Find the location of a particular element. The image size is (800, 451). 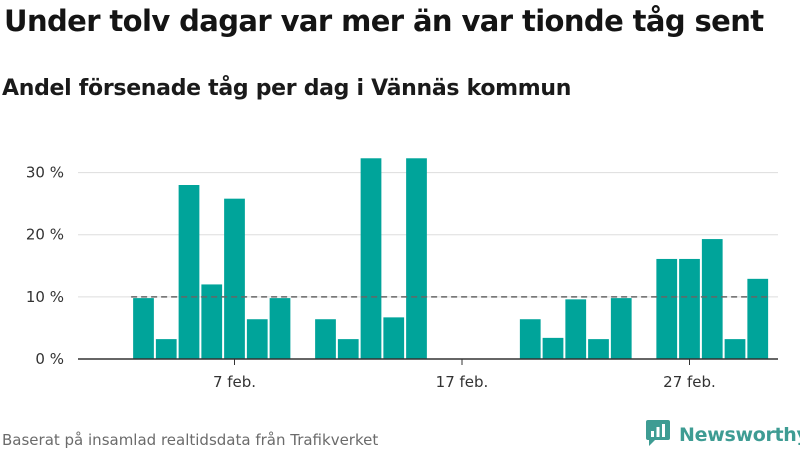

newsworthy-logo-icon is located at coordinates (658, 435).